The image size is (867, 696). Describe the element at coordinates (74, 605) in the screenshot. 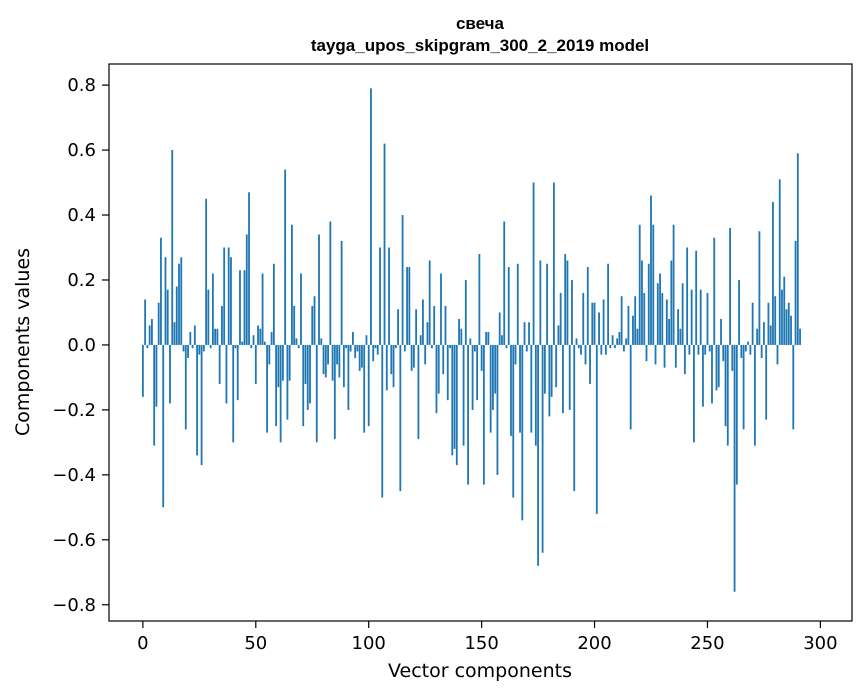

I see `y-tick-label: −0.8` at that location.